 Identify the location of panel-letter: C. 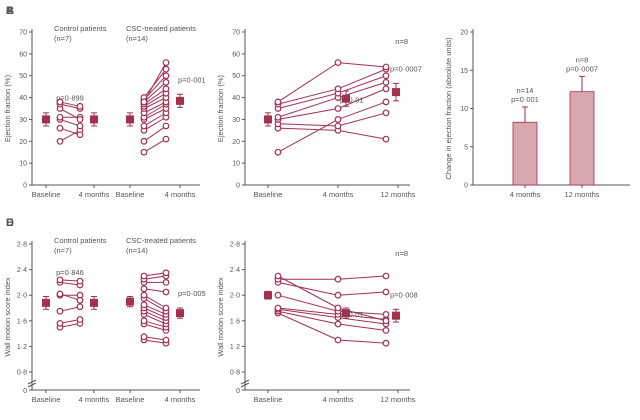
(10, 11).